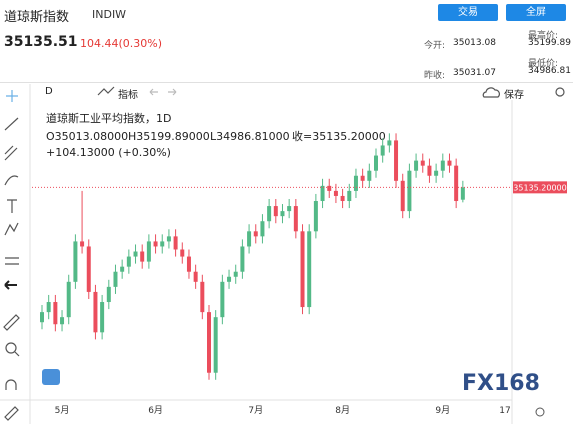  What do you see at coordinates (155, 410) in the screenshot?
I see `x-tick-label: 6月` at bounding box center [155, 410].